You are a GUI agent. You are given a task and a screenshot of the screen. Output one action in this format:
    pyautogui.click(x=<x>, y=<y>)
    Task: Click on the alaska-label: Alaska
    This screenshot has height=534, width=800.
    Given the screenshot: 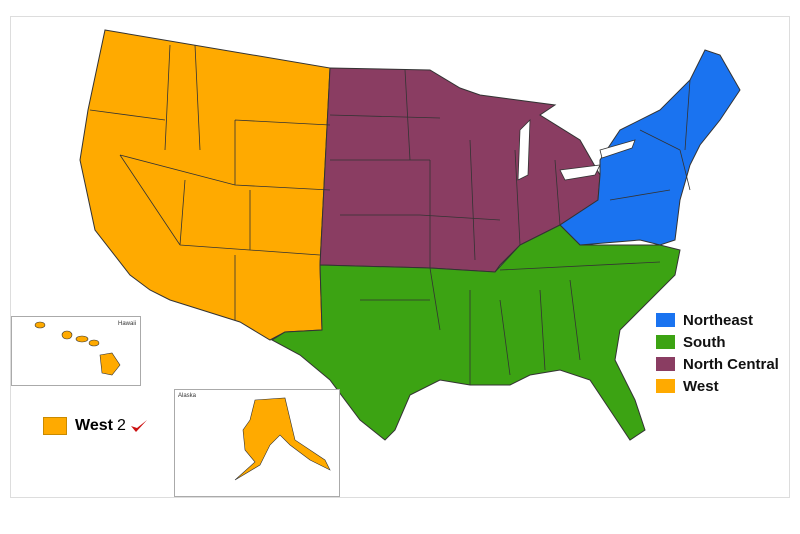 What is the action you would take?
    pyautogui.click(x=187, y=396)
    